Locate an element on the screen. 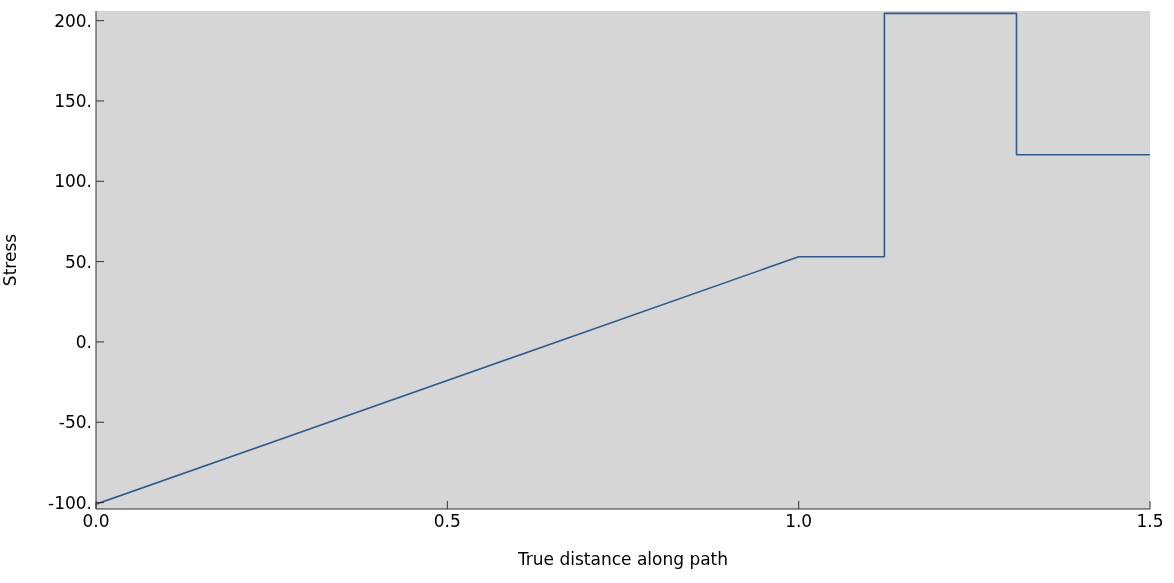 This screenshot has height=583, width=1174. y-tick-label: -50. is located at coordinates (75, 422).